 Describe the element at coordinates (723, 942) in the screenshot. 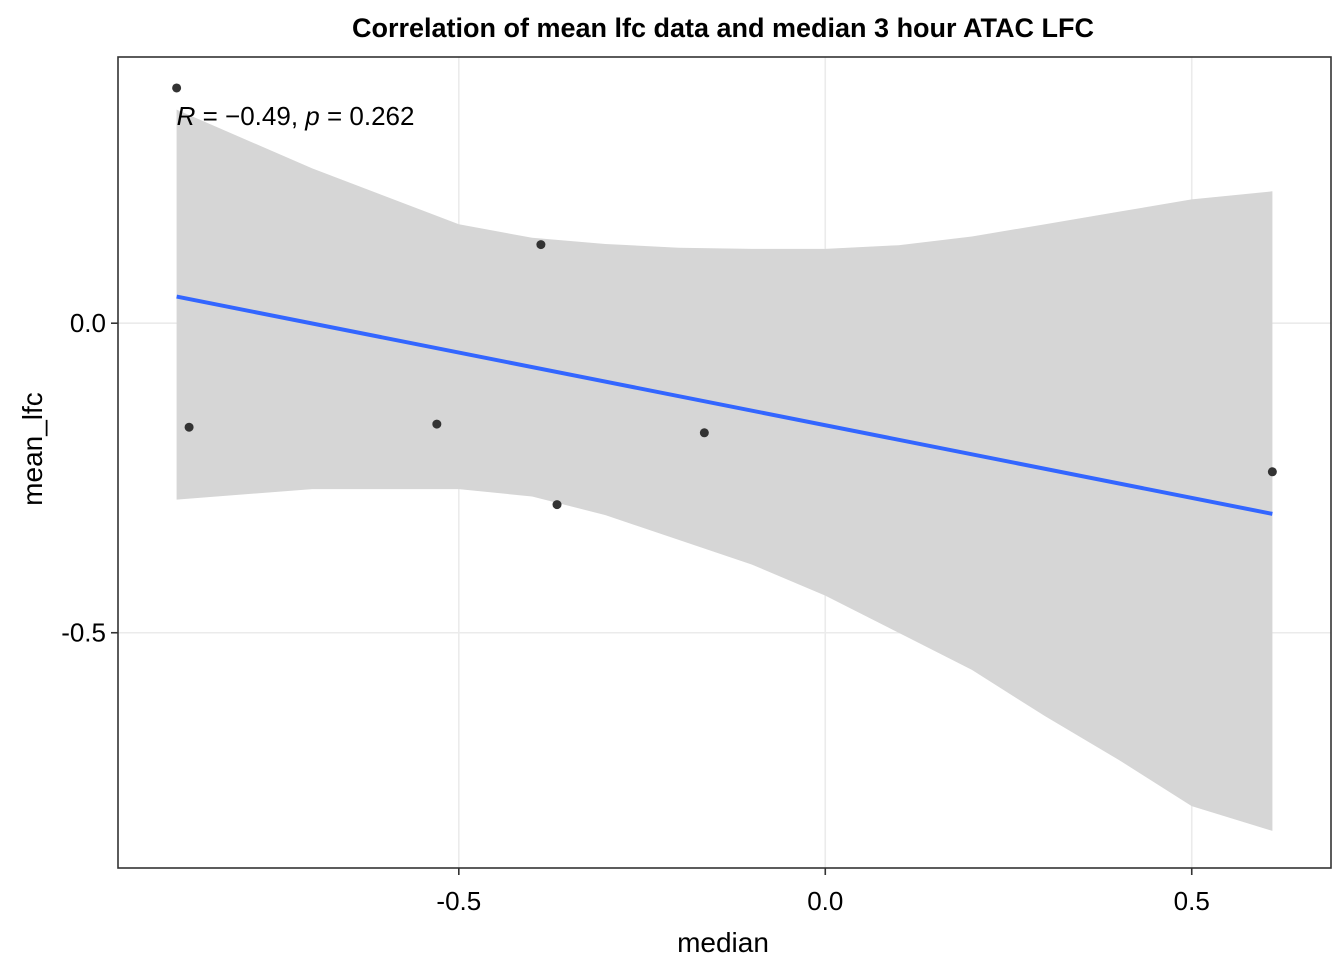

I see `x-axis-title: median` at that location.